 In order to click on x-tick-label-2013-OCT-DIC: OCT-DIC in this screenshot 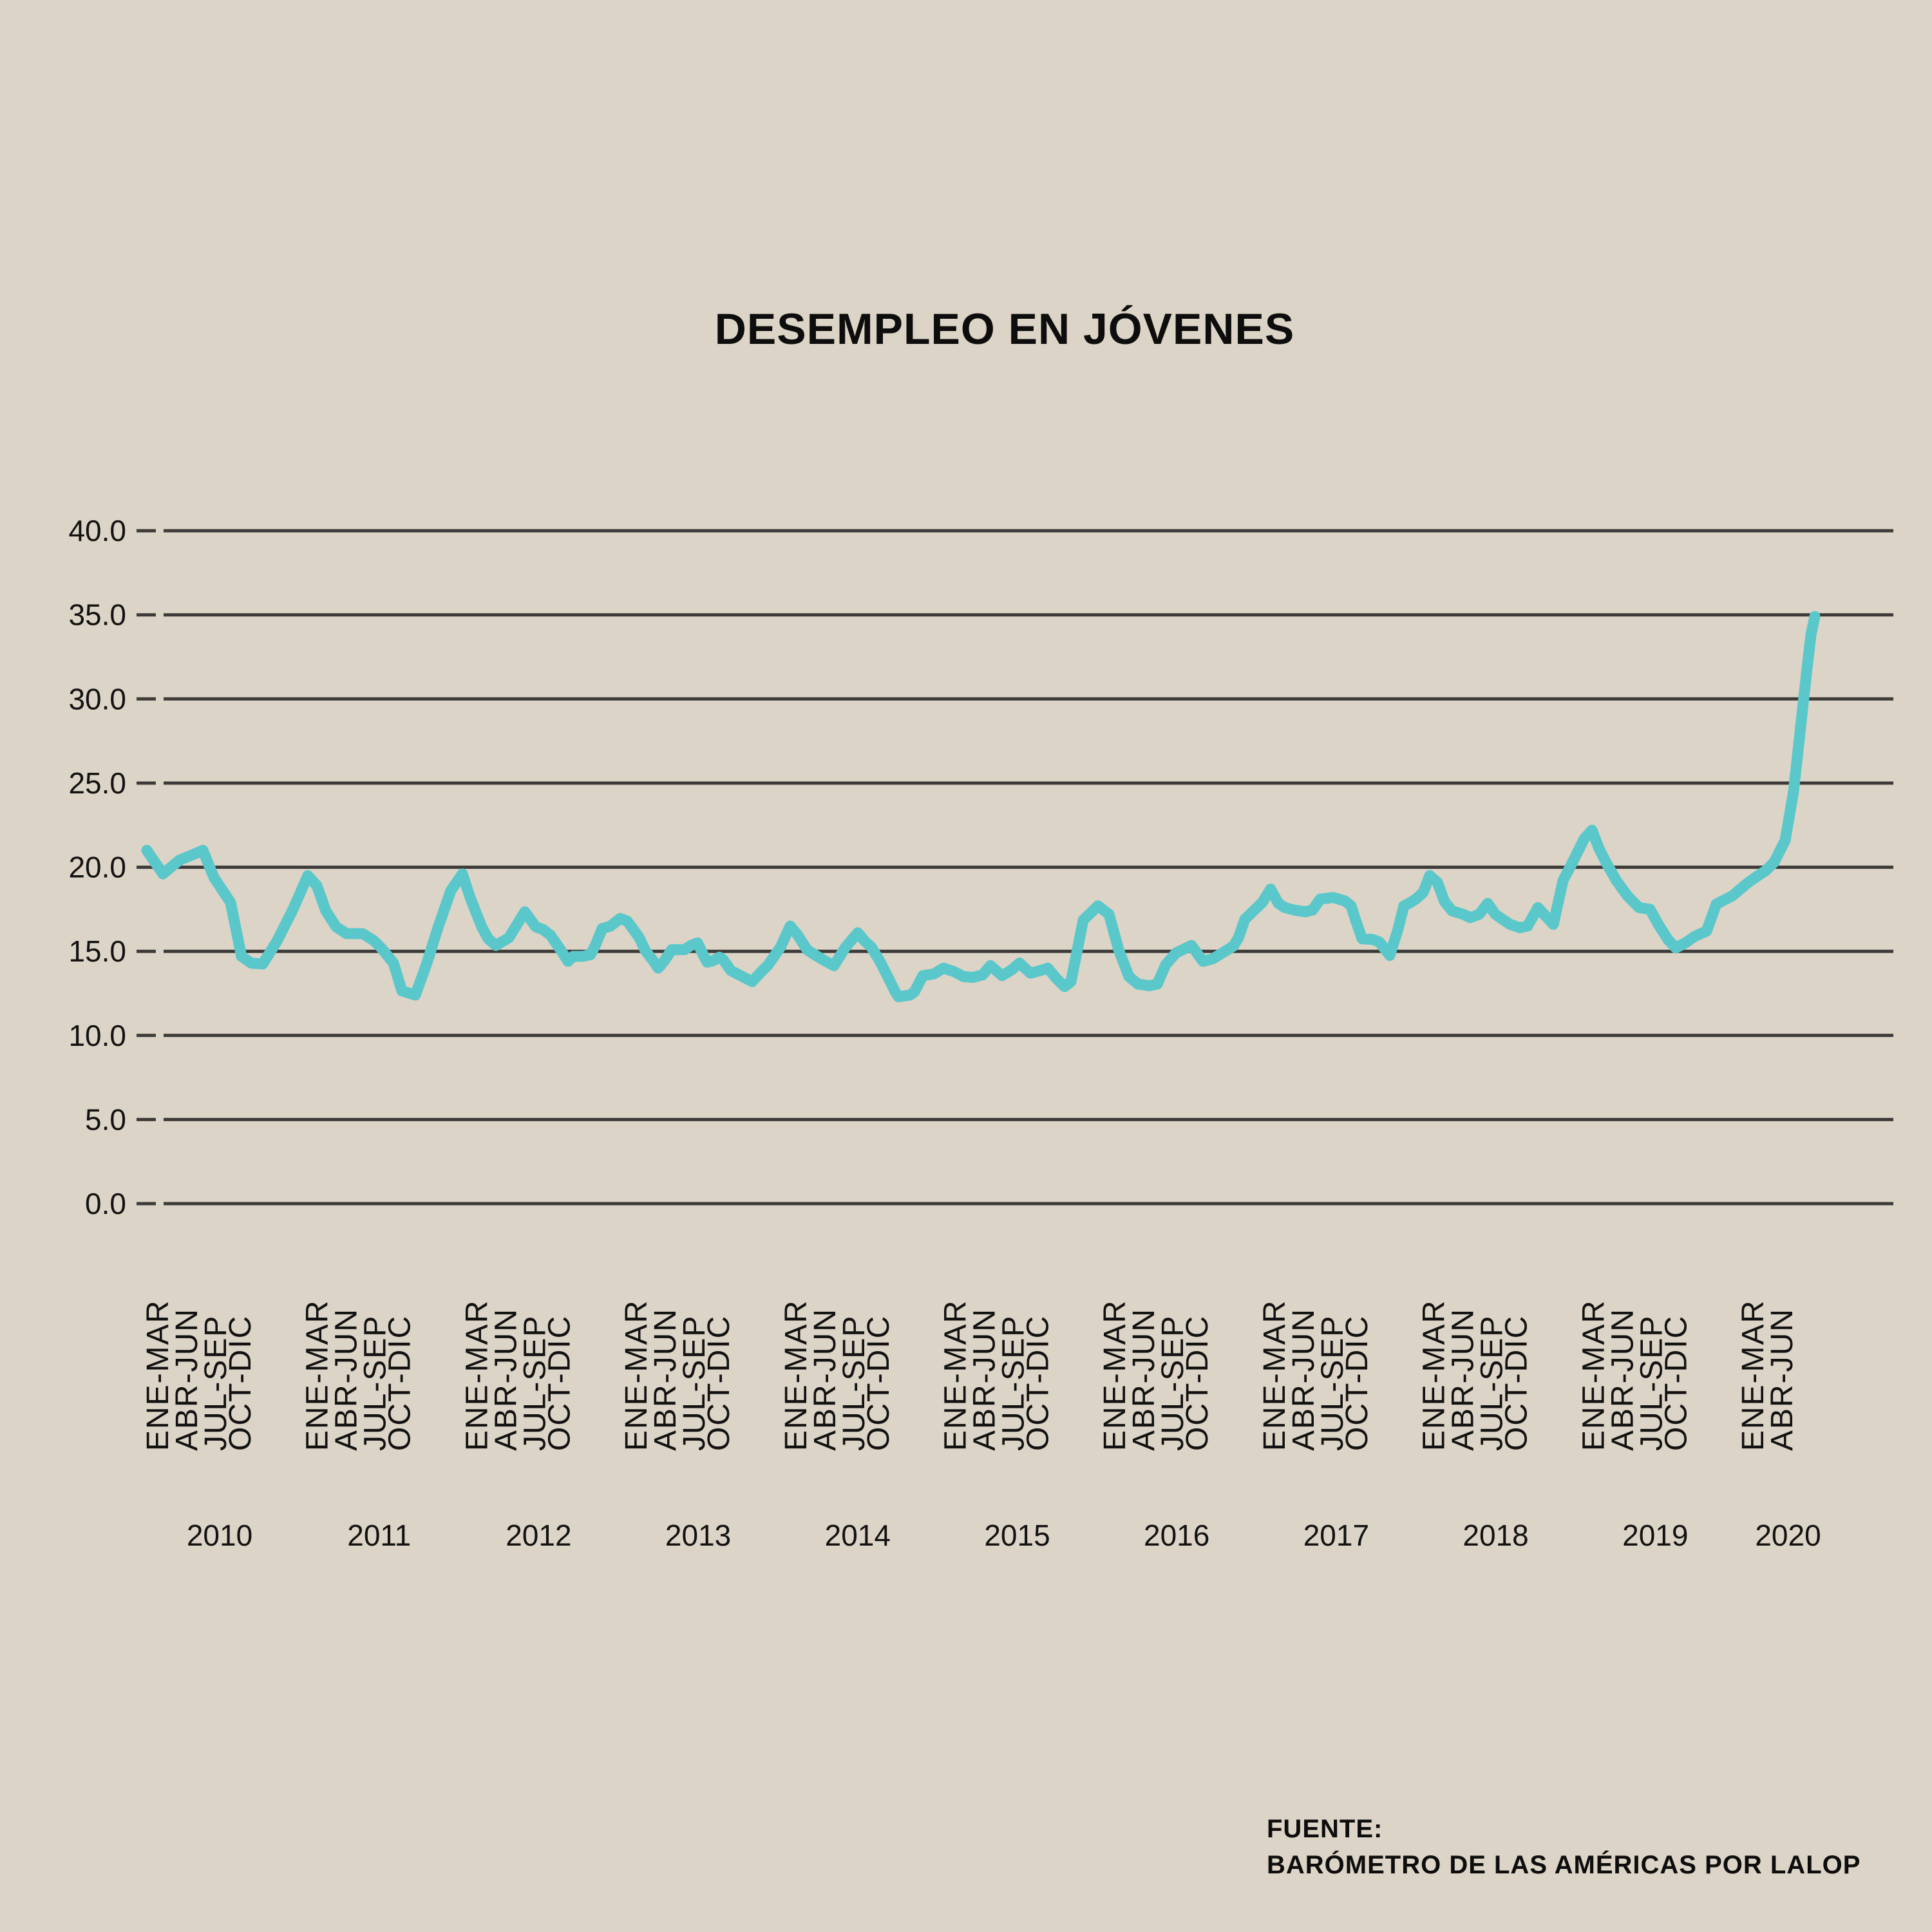, I will do `click(719, 1383)`.